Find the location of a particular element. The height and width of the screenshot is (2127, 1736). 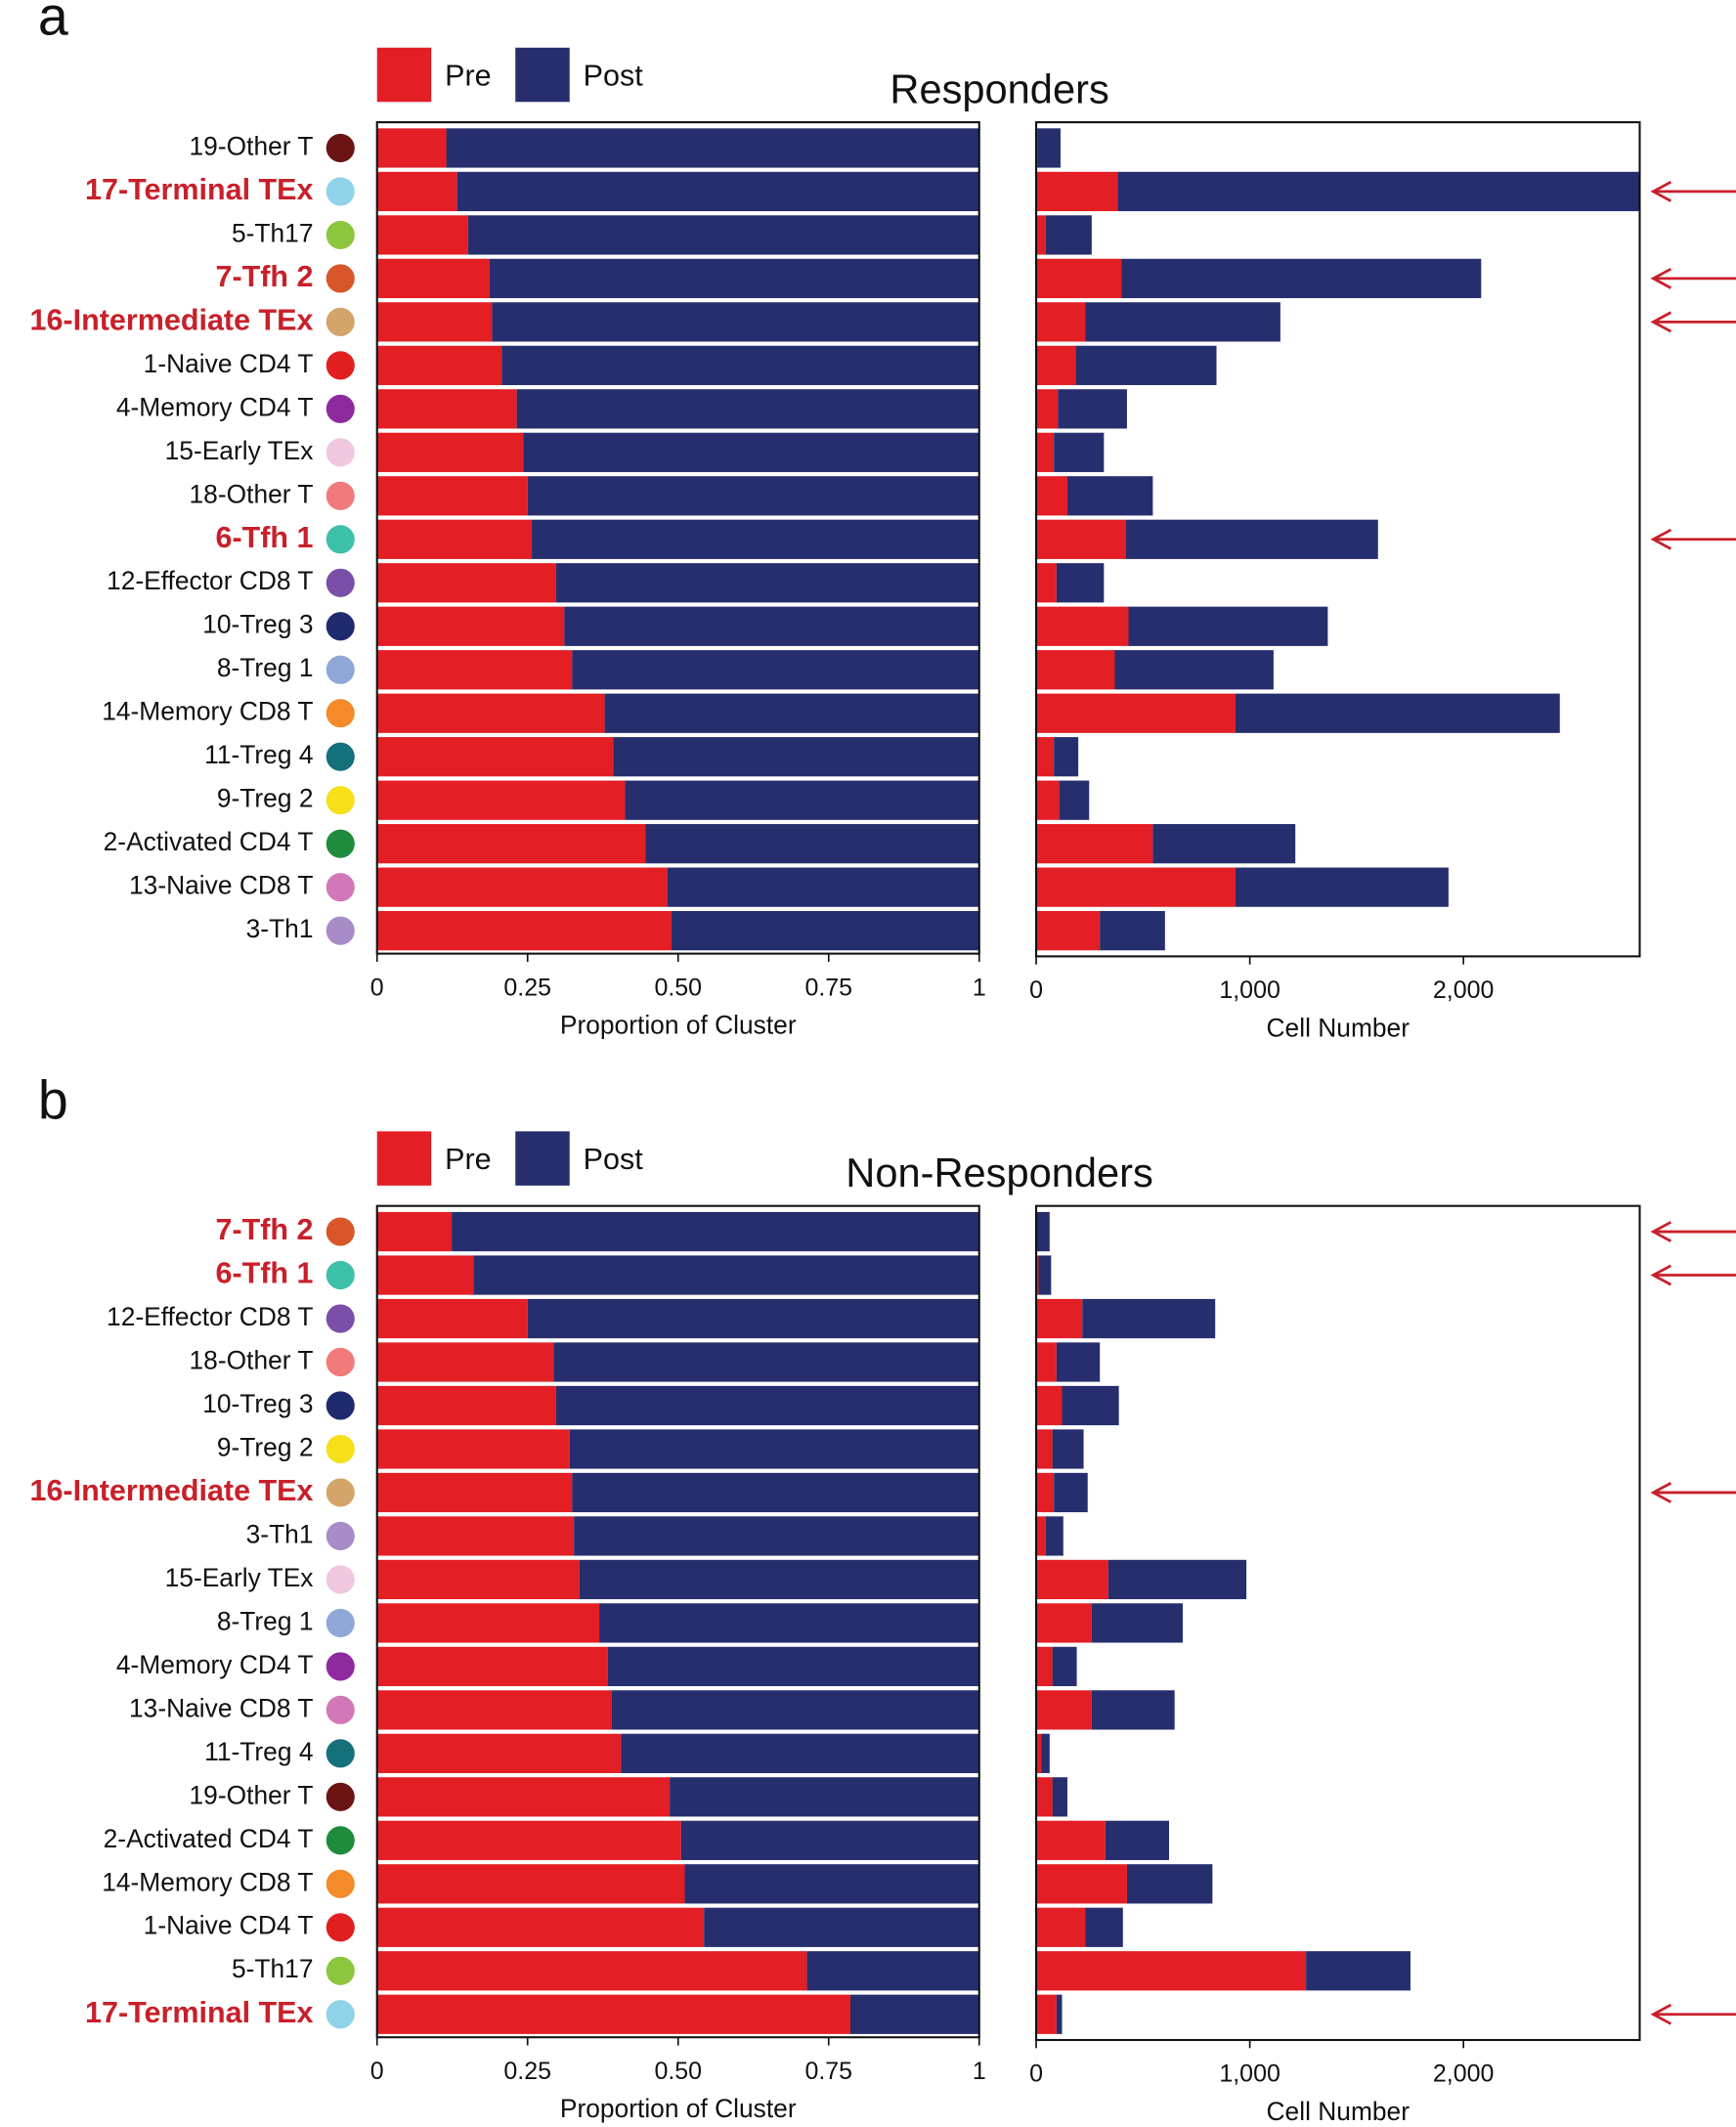

category-label: 11-Treg 4 is located at coordinates (258, 754).